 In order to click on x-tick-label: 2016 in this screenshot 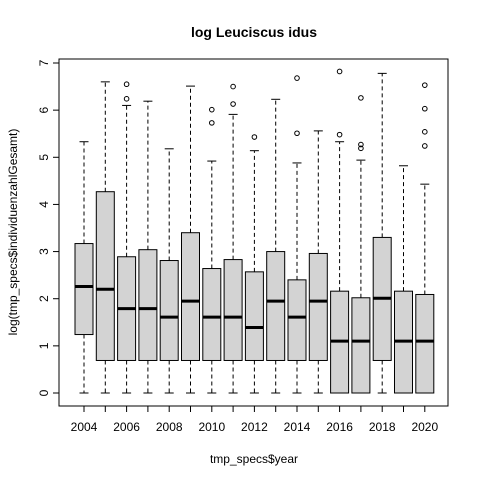, I will do `click(339, 427)`.